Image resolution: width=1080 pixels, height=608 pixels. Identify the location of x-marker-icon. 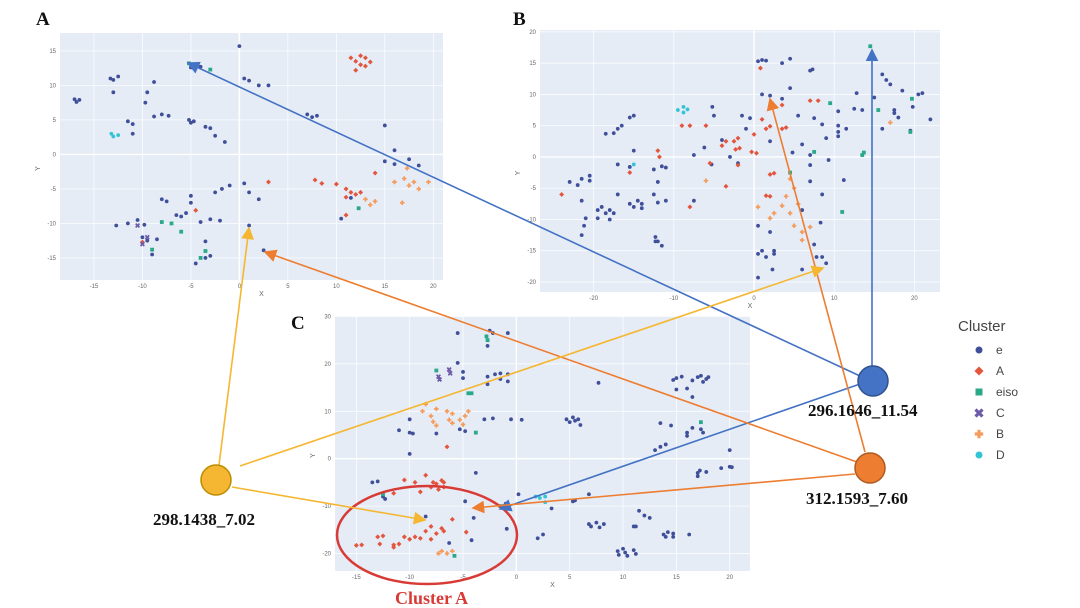
(979, 412).